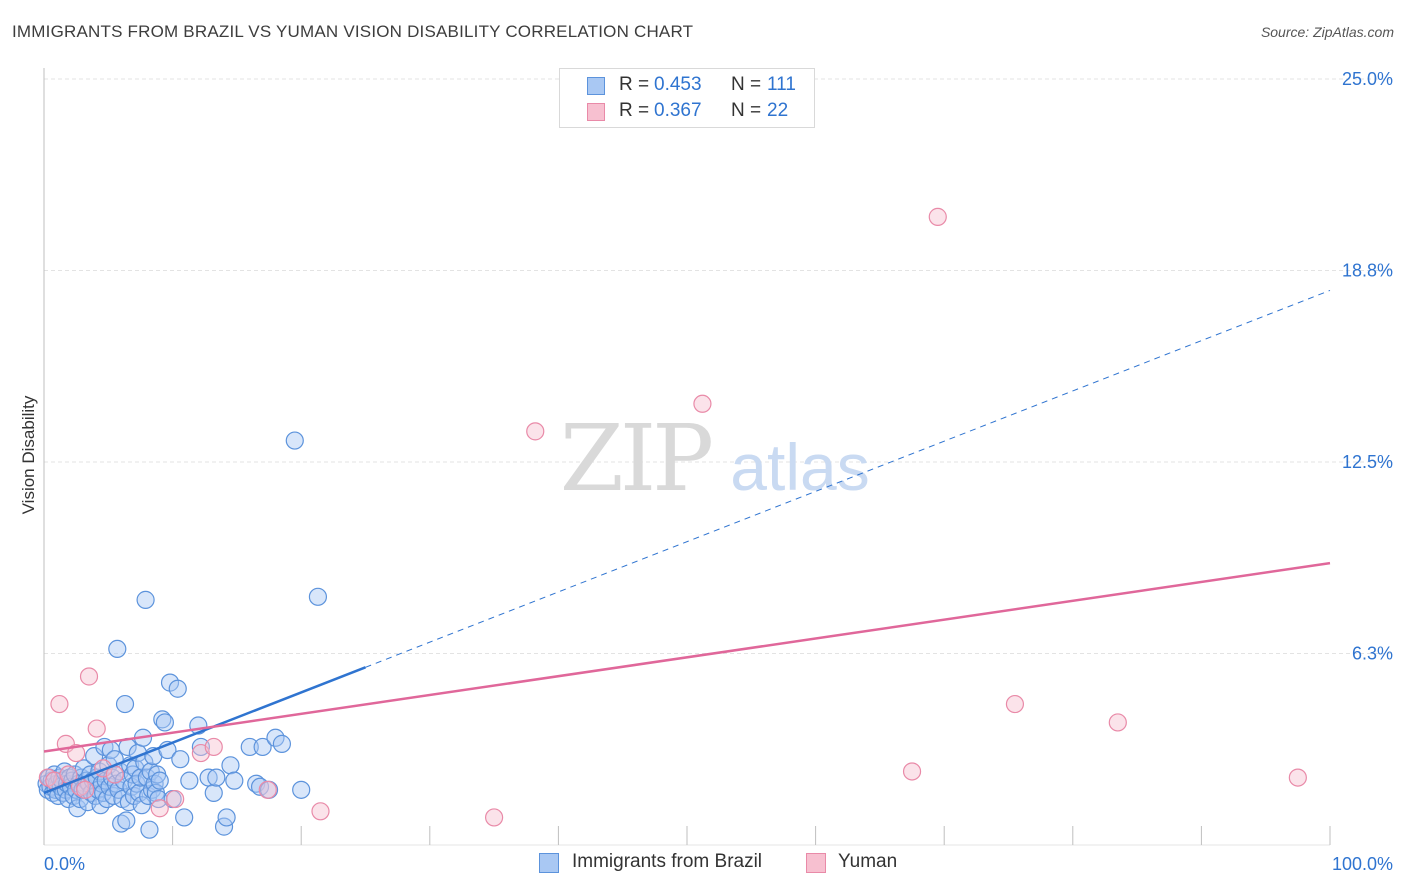  I want to click on n-value: 111, so click(781, 84).